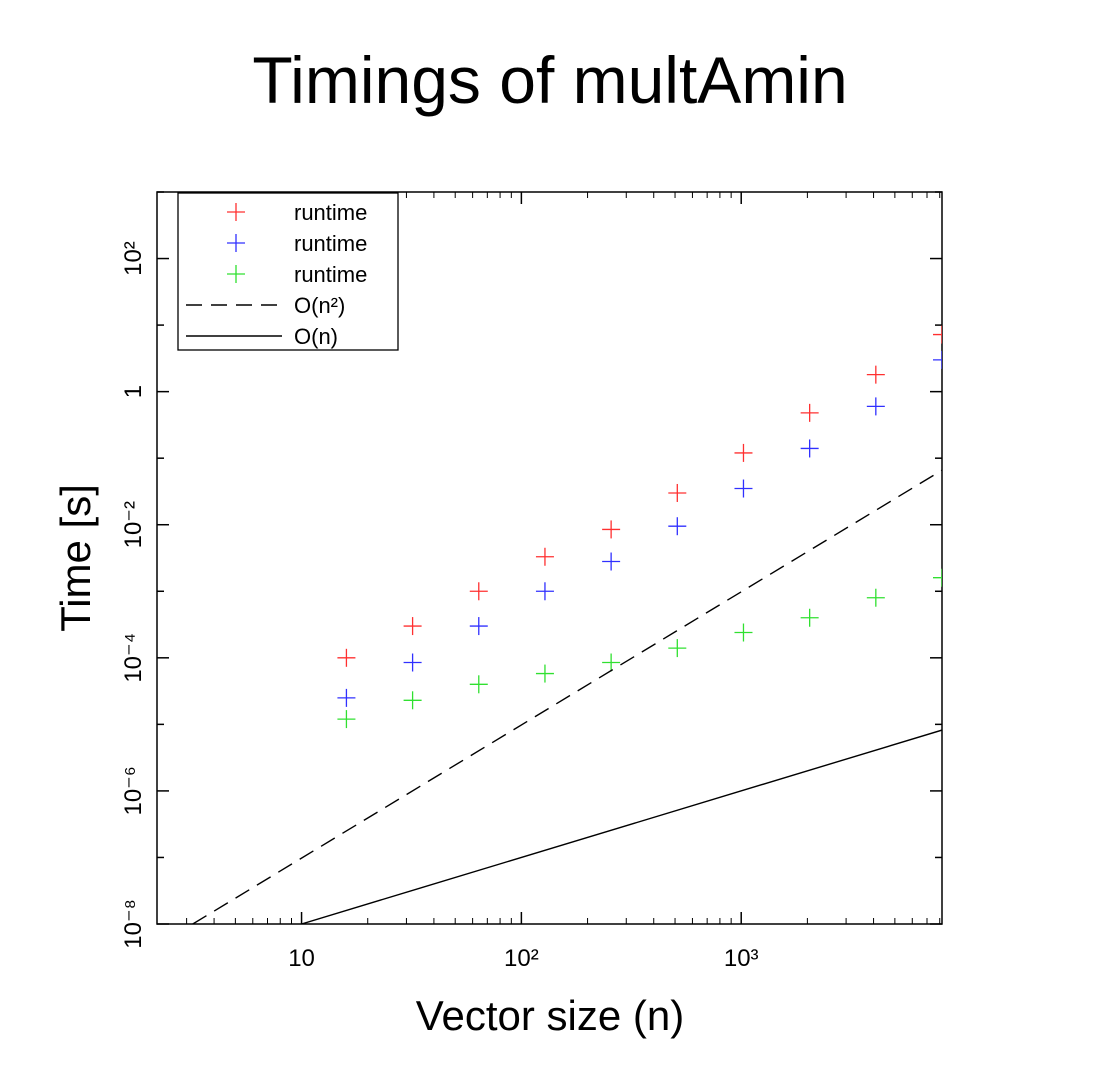 The image size is (1100, 1070). What do you see at coordinates (262, 336) in the screenshot?
I see `legend-entry: O(n)` at bounding box center [262, 336].